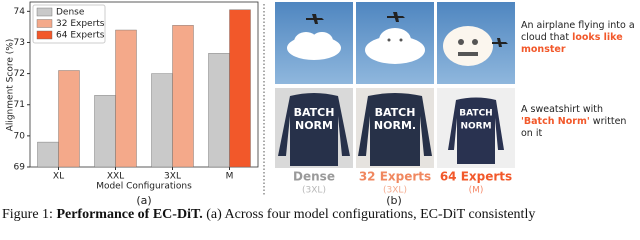 The width and height of the screenshot is (640, 240). Describe the element at coordinates (20, 12) in the screenshot. I see `y-tick-label: 74` at that location.